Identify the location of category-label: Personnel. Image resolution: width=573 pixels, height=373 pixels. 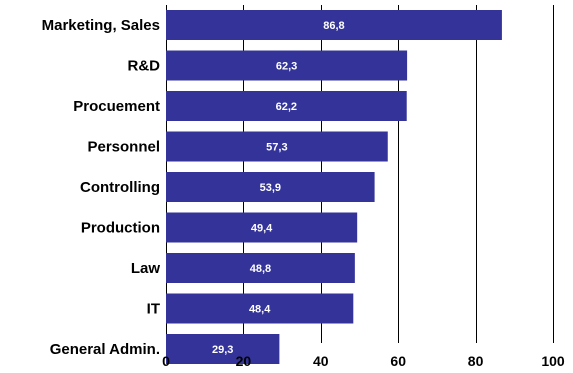
(123, 147).